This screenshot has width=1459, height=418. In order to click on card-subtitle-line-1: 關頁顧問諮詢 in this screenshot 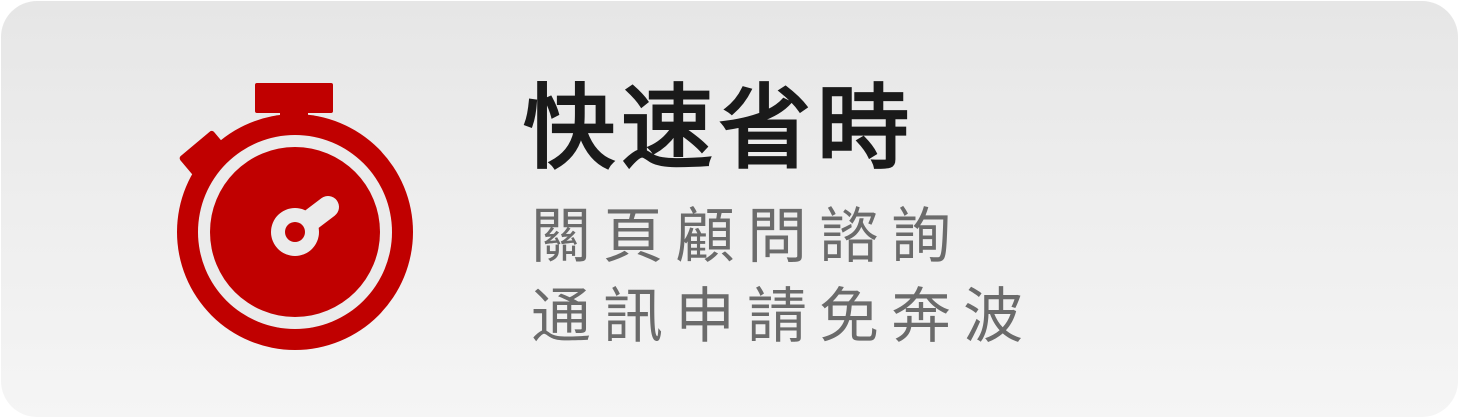, I will do `click(747, 237)`.